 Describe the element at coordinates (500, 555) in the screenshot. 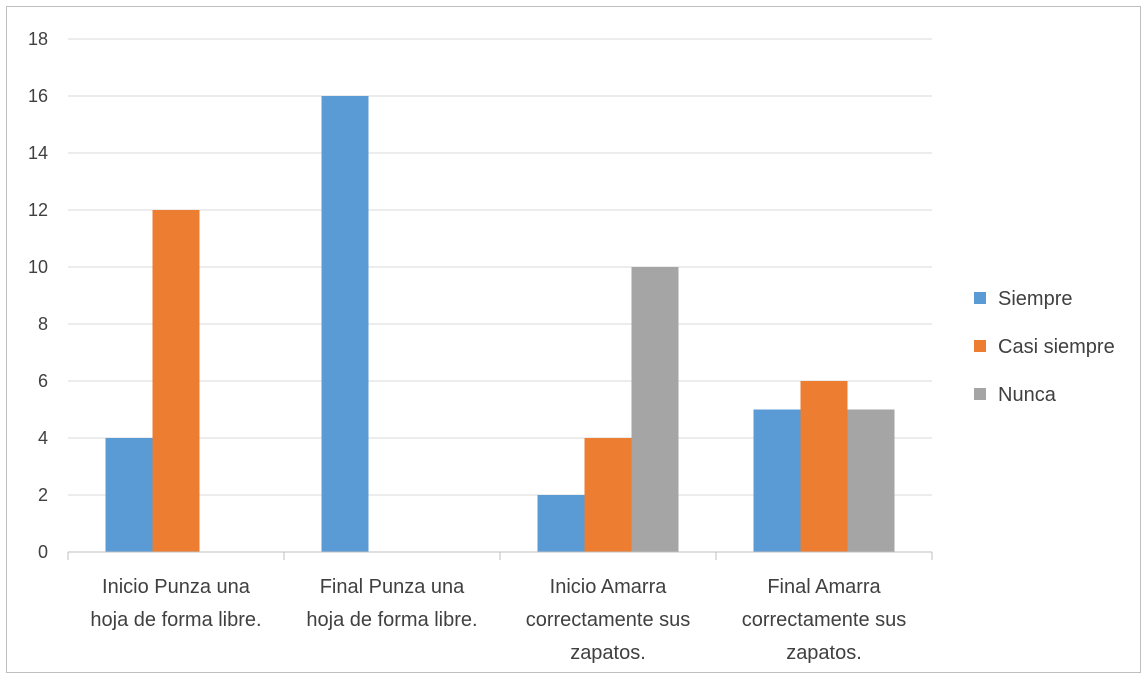

I see `axes` at that location.